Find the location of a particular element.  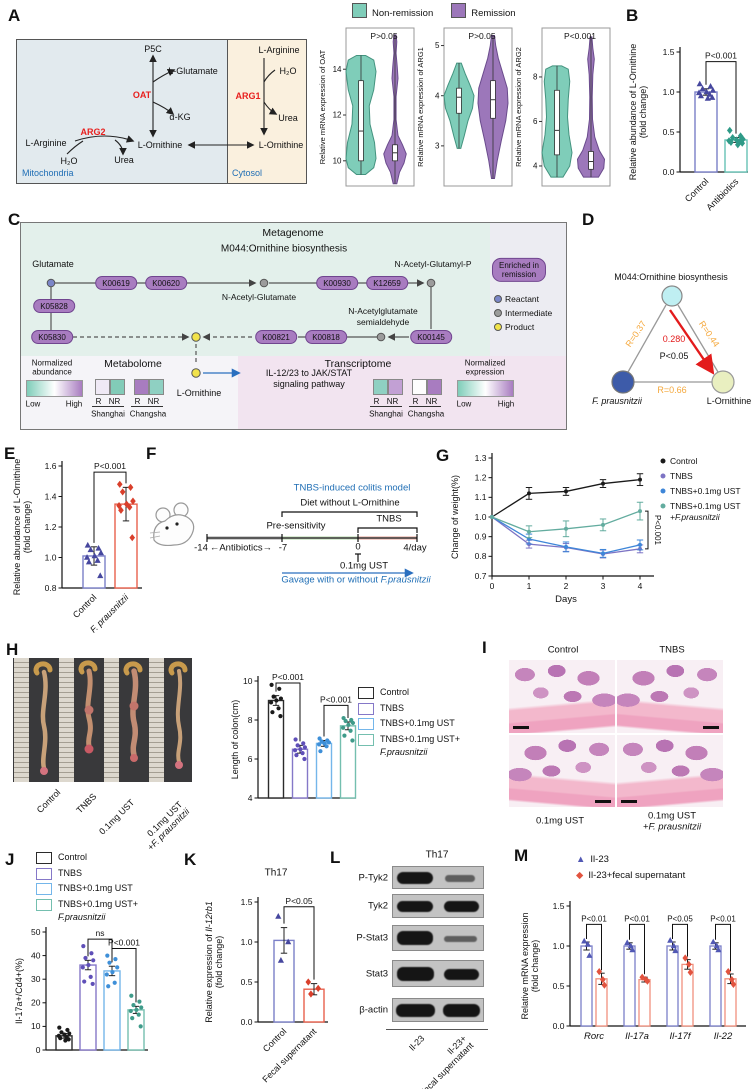

nags-label-1: N-Acetylglutamate is located at coordinates (383, 311).